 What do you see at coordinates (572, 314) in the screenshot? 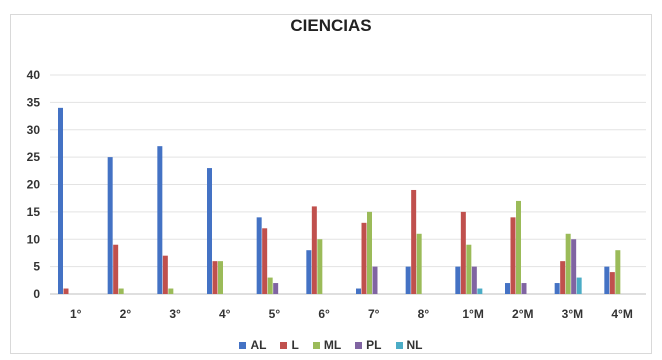
I see `x-tick-label: 3°M` at bounding box center [572, 314].